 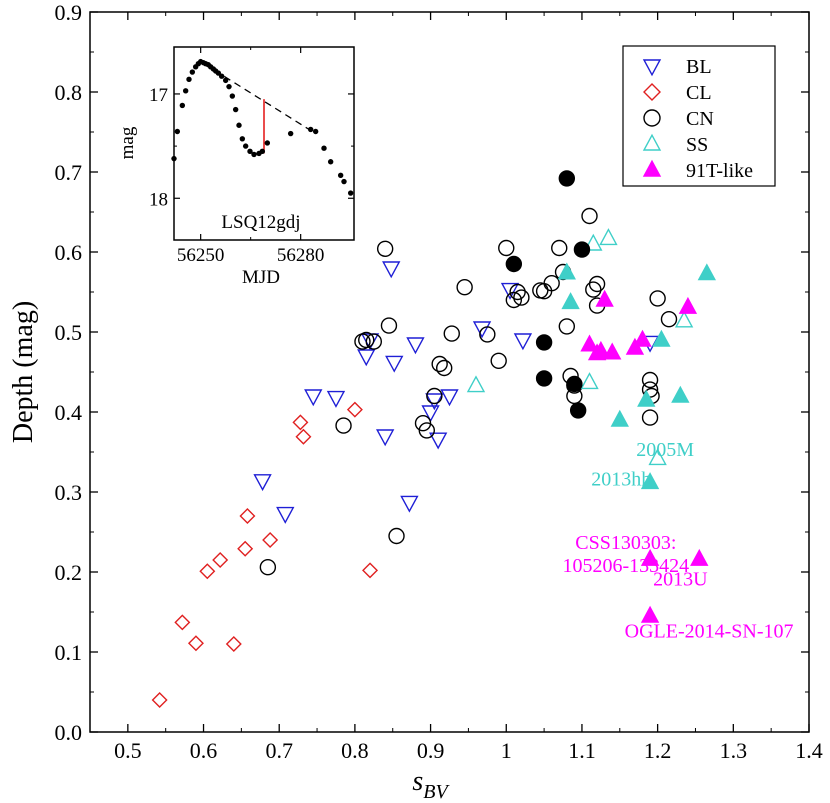 I want to click on x-tick-label: 1.1, so click(x=582, y=750).